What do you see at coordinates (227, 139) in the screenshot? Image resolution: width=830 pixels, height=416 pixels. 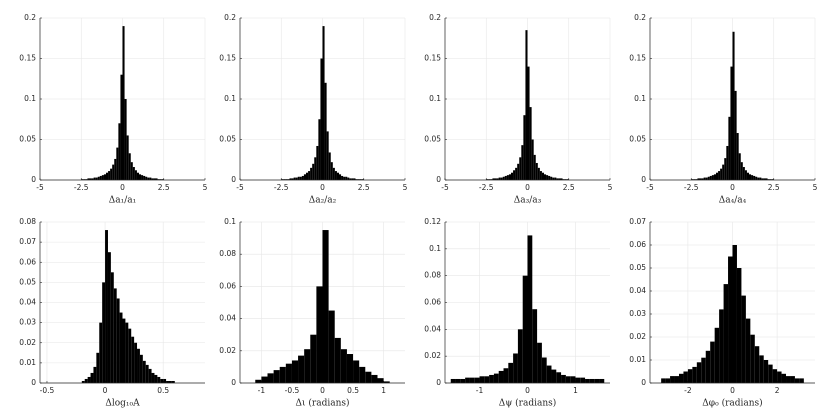 I see `y-tick-label: 0.05` at bounding box center [227, 139].